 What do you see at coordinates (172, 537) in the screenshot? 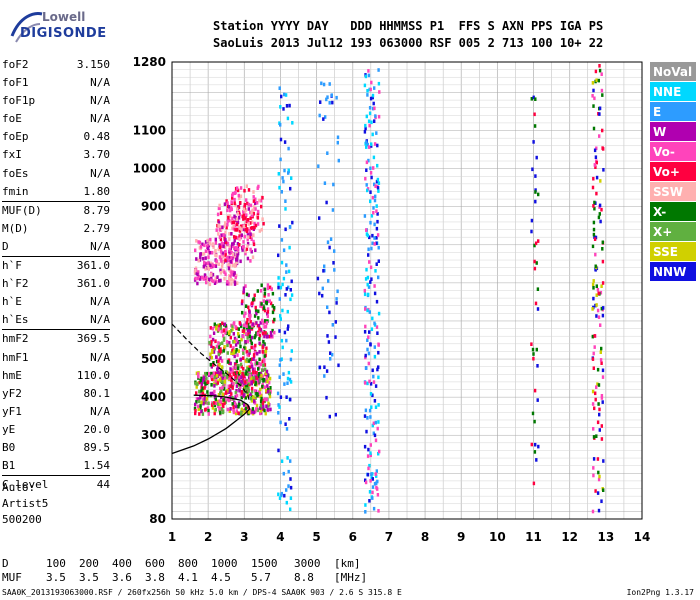
I see `x-tick-label: 1` at bounding box center [172, 537].